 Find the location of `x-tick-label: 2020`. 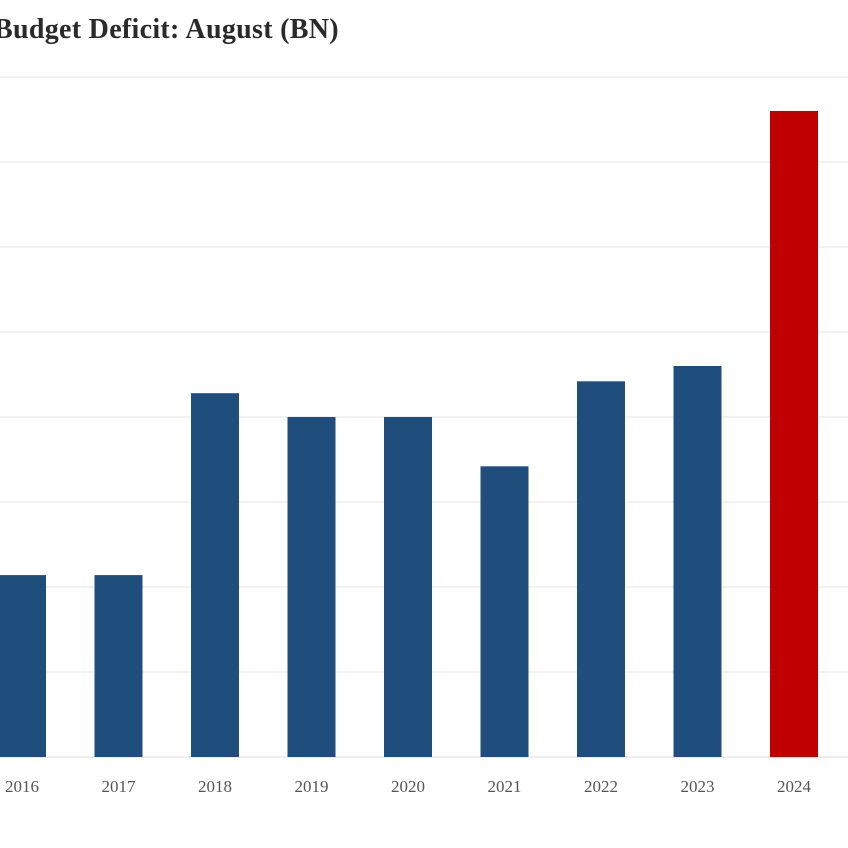

x-tick-label: 2020 is located at coordinates (408, 786).